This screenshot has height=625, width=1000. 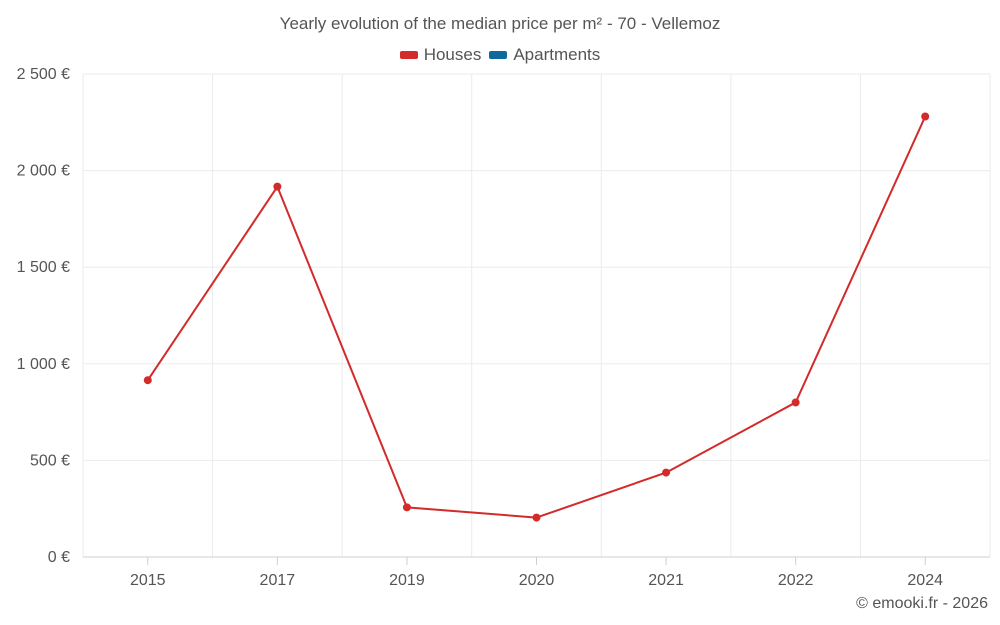 What do you see at coordinates (43, 74) in the screenshot?
I see `y-tick-label: 2 500 €` at bounding box center [43, 74].